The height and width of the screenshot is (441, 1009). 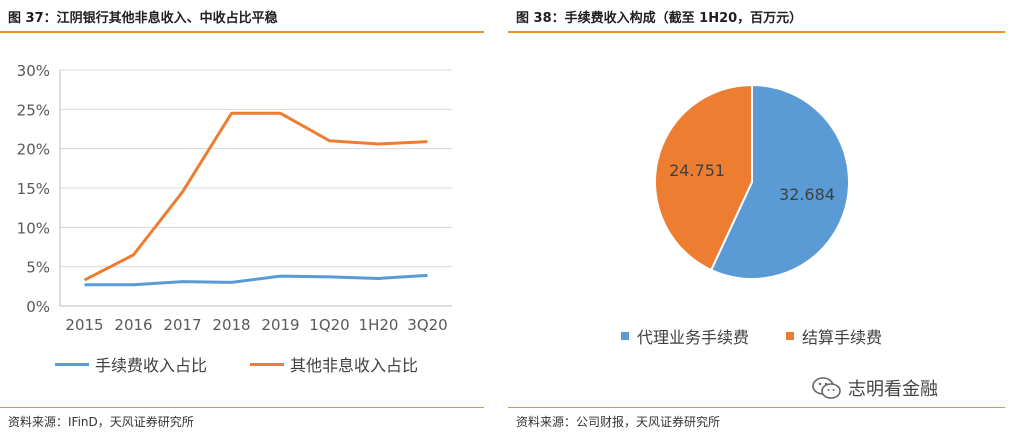 I want to click on y-tick-label: 25%, so click(x=33, y=110).